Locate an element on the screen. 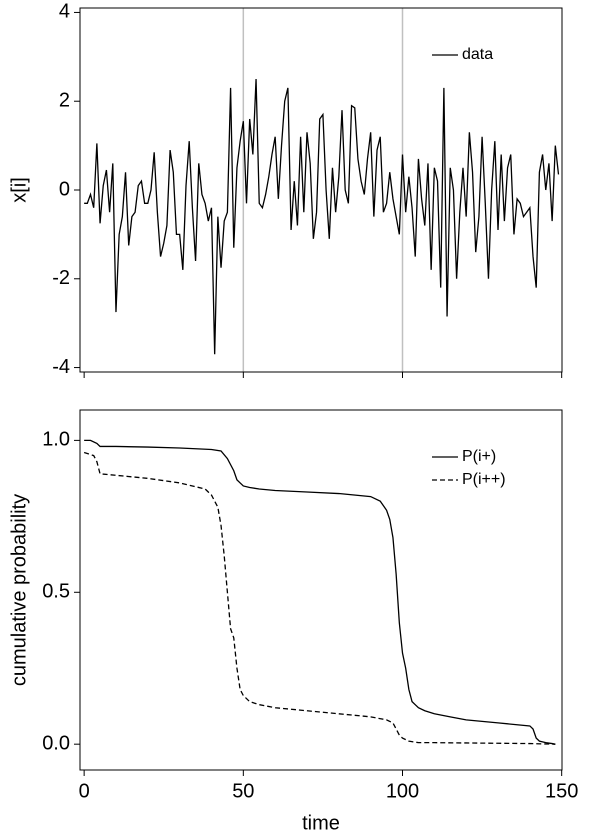 The height and width of the screenshot is (835, 592). y-tick-label: 0 is located at coordinates (64, 189).